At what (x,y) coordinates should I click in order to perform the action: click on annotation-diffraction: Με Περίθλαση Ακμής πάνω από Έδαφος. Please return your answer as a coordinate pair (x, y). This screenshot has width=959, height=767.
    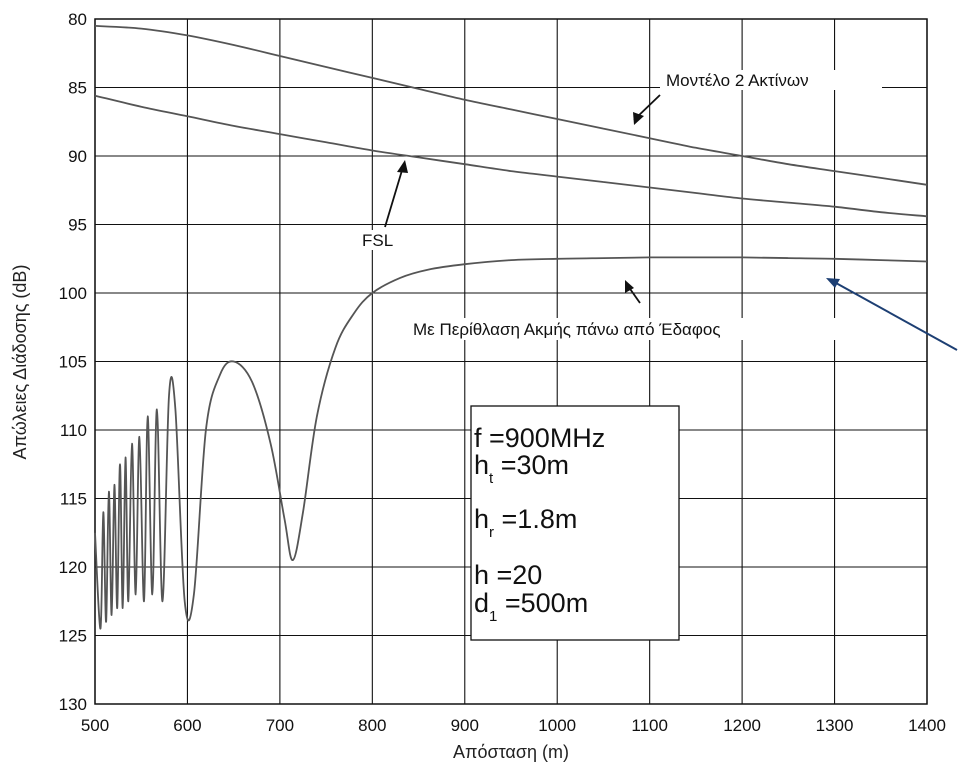
    Looking at the image, I should click on (567, 329).